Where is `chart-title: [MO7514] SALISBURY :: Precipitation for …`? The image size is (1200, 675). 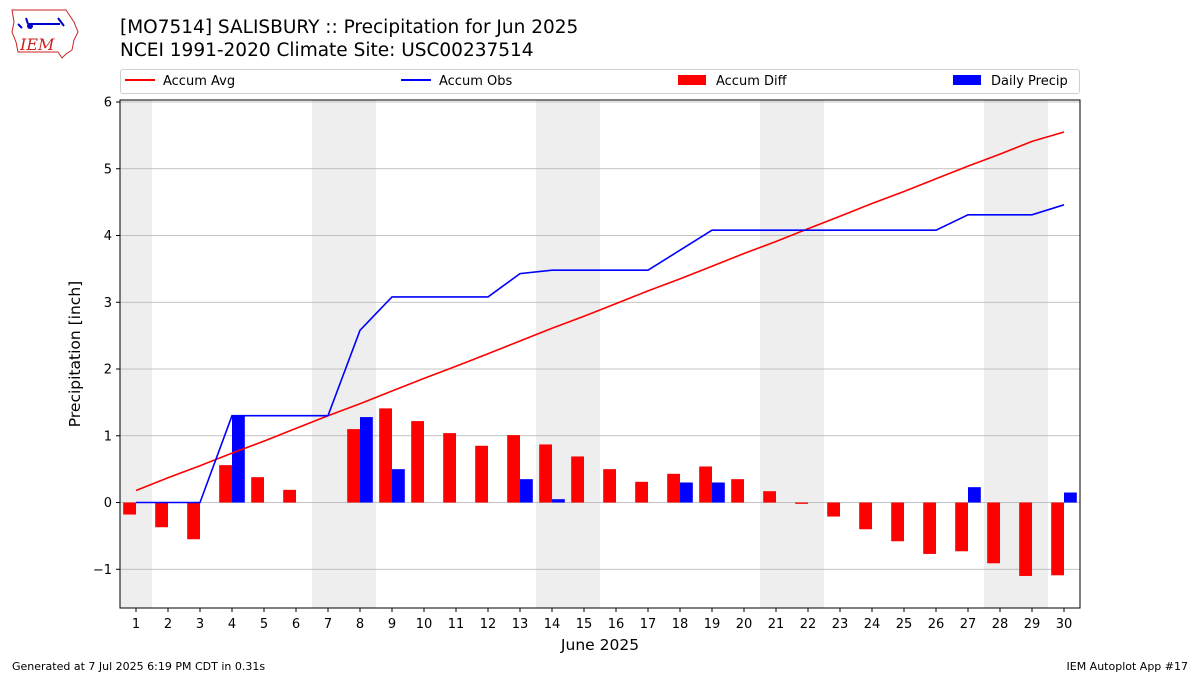 chart-title: [MO7514] SALISBURY :: Precipitation for … is located at coordinates (349, 27).